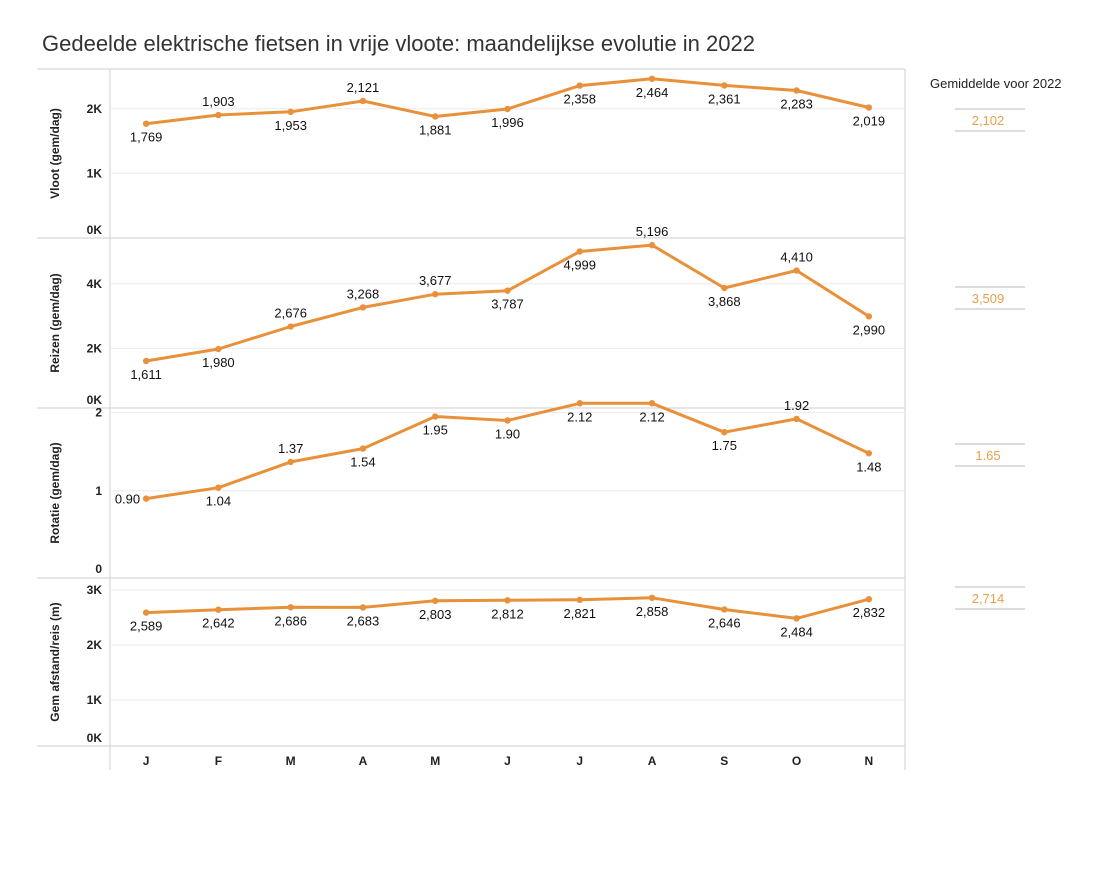 This screenshot has width=1100, height=880. Describe the element at coordinates (869, 761) in the screenshot. I see `x-tick-label: N` at that location.